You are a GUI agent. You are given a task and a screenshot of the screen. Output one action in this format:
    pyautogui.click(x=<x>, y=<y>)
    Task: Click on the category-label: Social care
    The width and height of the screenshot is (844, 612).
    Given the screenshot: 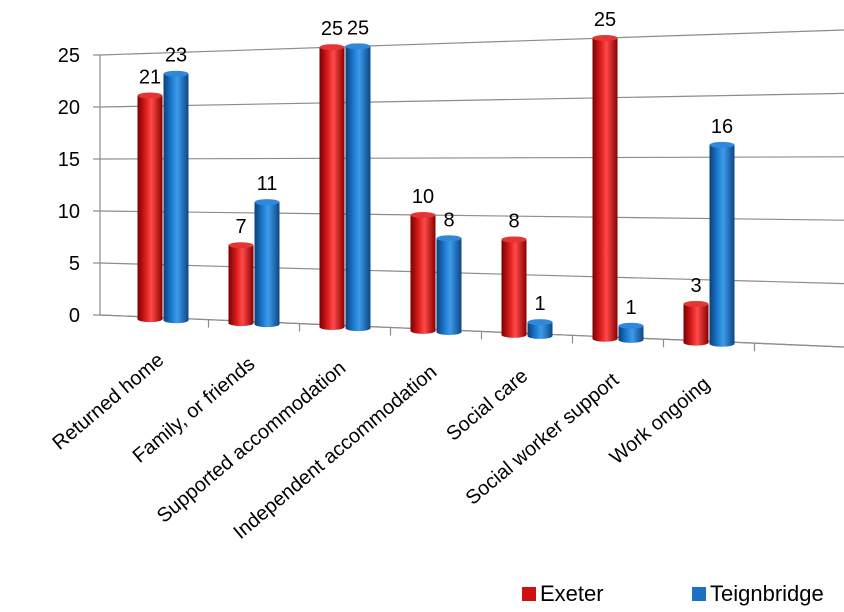 What is the action you would take?
    pyautogui.click(x=487, y=405)
    